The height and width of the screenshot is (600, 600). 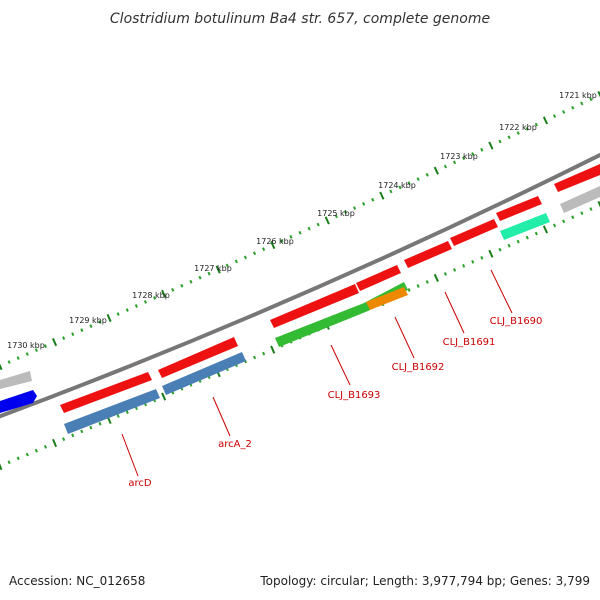 I want to click on gene-label-arcD: arcD, so click(x=140, y=483).